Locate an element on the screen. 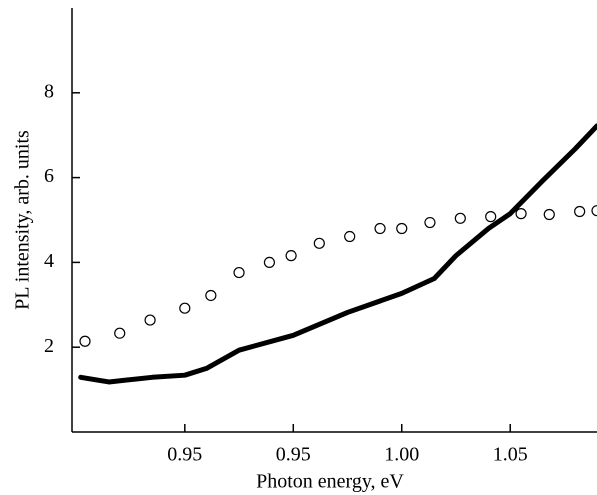 This screenshot has height=495, width=597. y-axis-label: PL intensity, arb. units is located at coordinates (23, 220).